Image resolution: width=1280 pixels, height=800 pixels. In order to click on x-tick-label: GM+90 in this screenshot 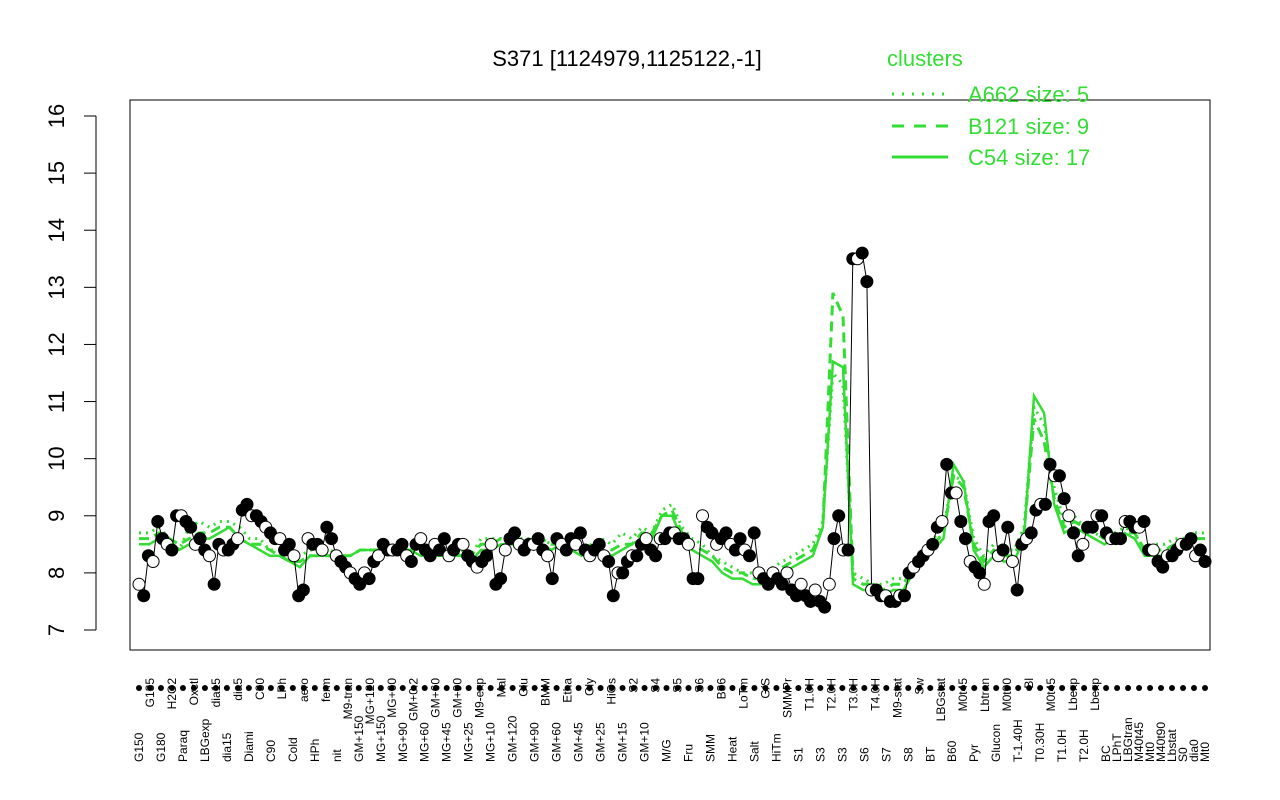, I will do `click(535, 742)`.